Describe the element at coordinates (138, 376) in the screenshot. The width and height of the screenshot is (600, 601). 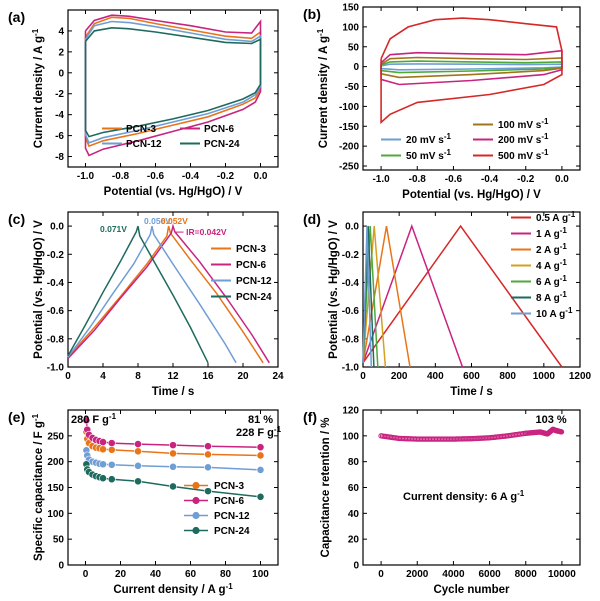
I see `x-tick-label: 8` at that location.